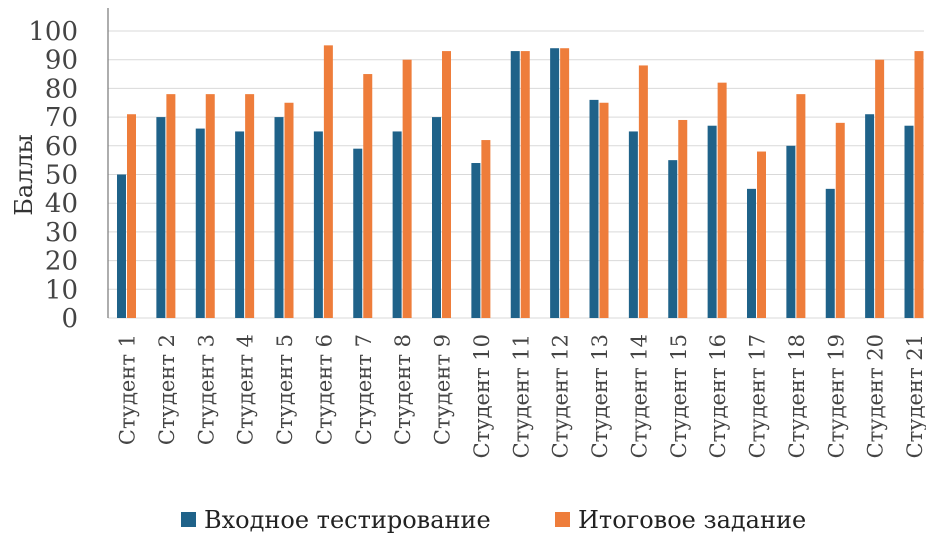 The width and height of the screenshot is (926, 540). What do you see at coordinates (797, 396) in the screenshot?
I see `x-tick-label: Студент 18` at bounding box center [797, 396].